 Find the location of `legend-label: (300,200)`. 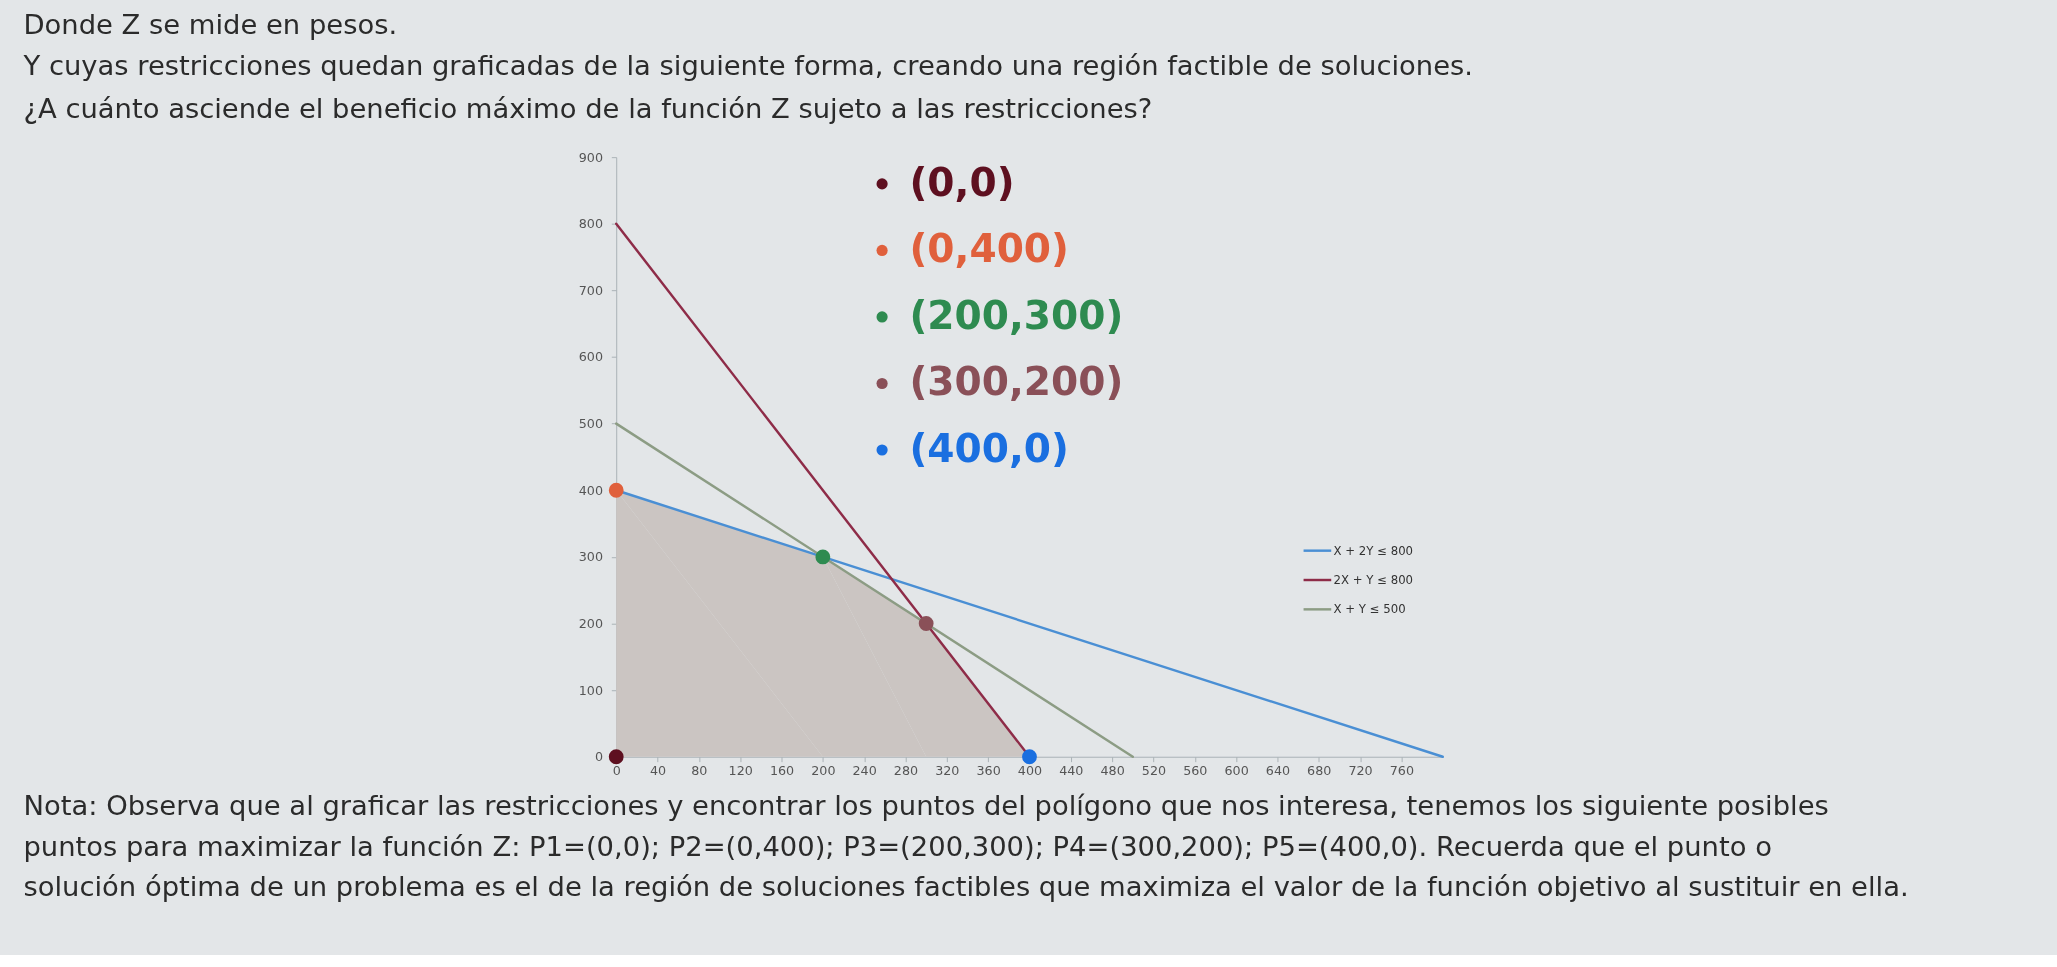

legend-label: (300,200) is located at coordinates (1016, 382).